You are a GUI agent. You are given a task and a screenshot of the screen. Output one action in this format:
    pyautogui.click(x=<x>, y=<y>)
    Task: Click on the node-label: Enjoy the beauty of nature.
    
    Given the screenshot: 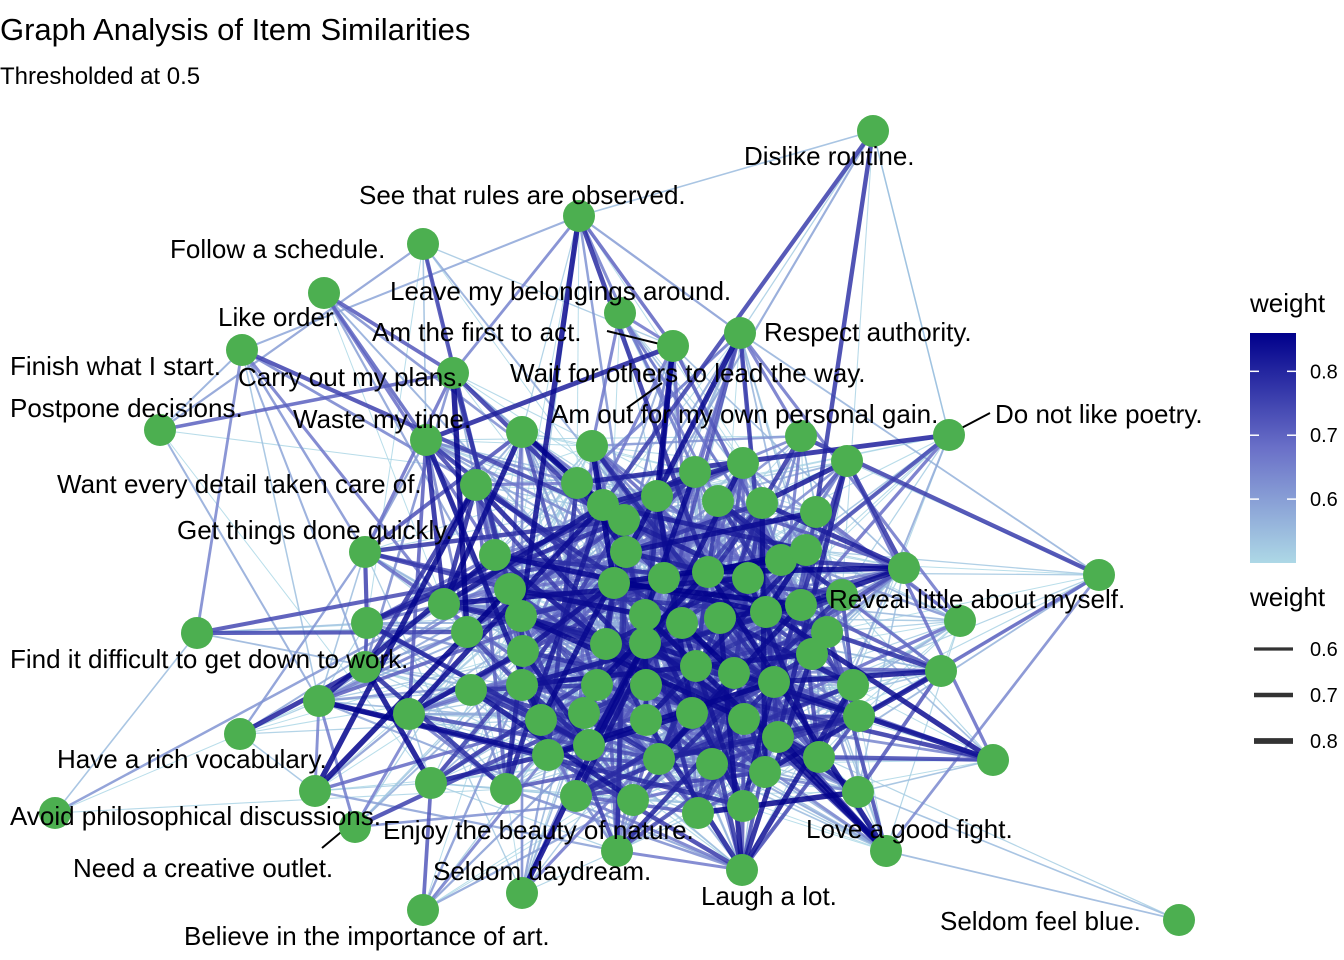 What is the action you would take?
    pyautogui.click(x=538, y=830)
    